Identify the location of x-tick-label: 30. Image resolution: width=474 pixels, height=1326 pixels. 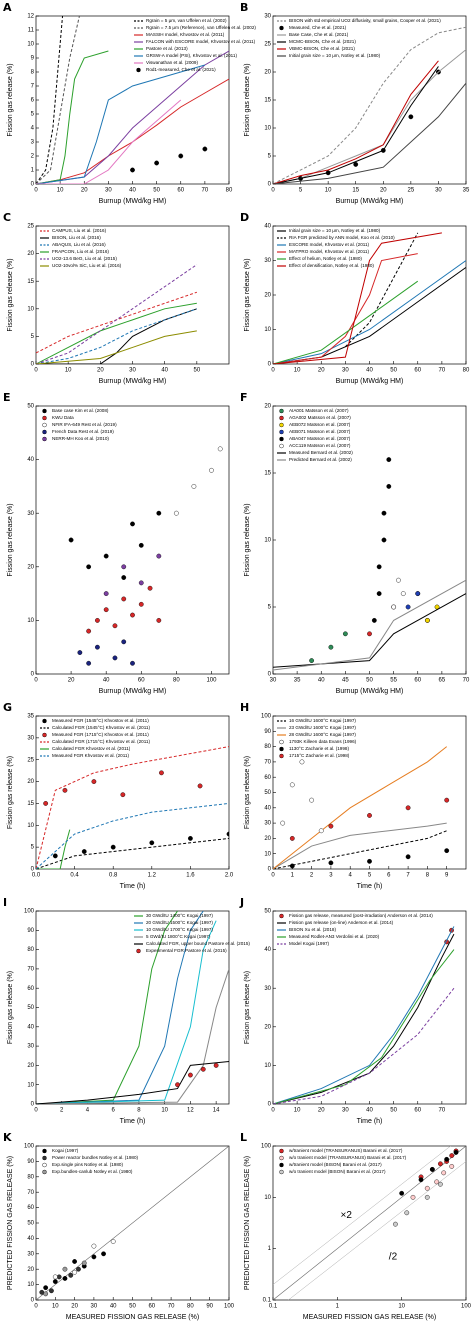
(438, 191).